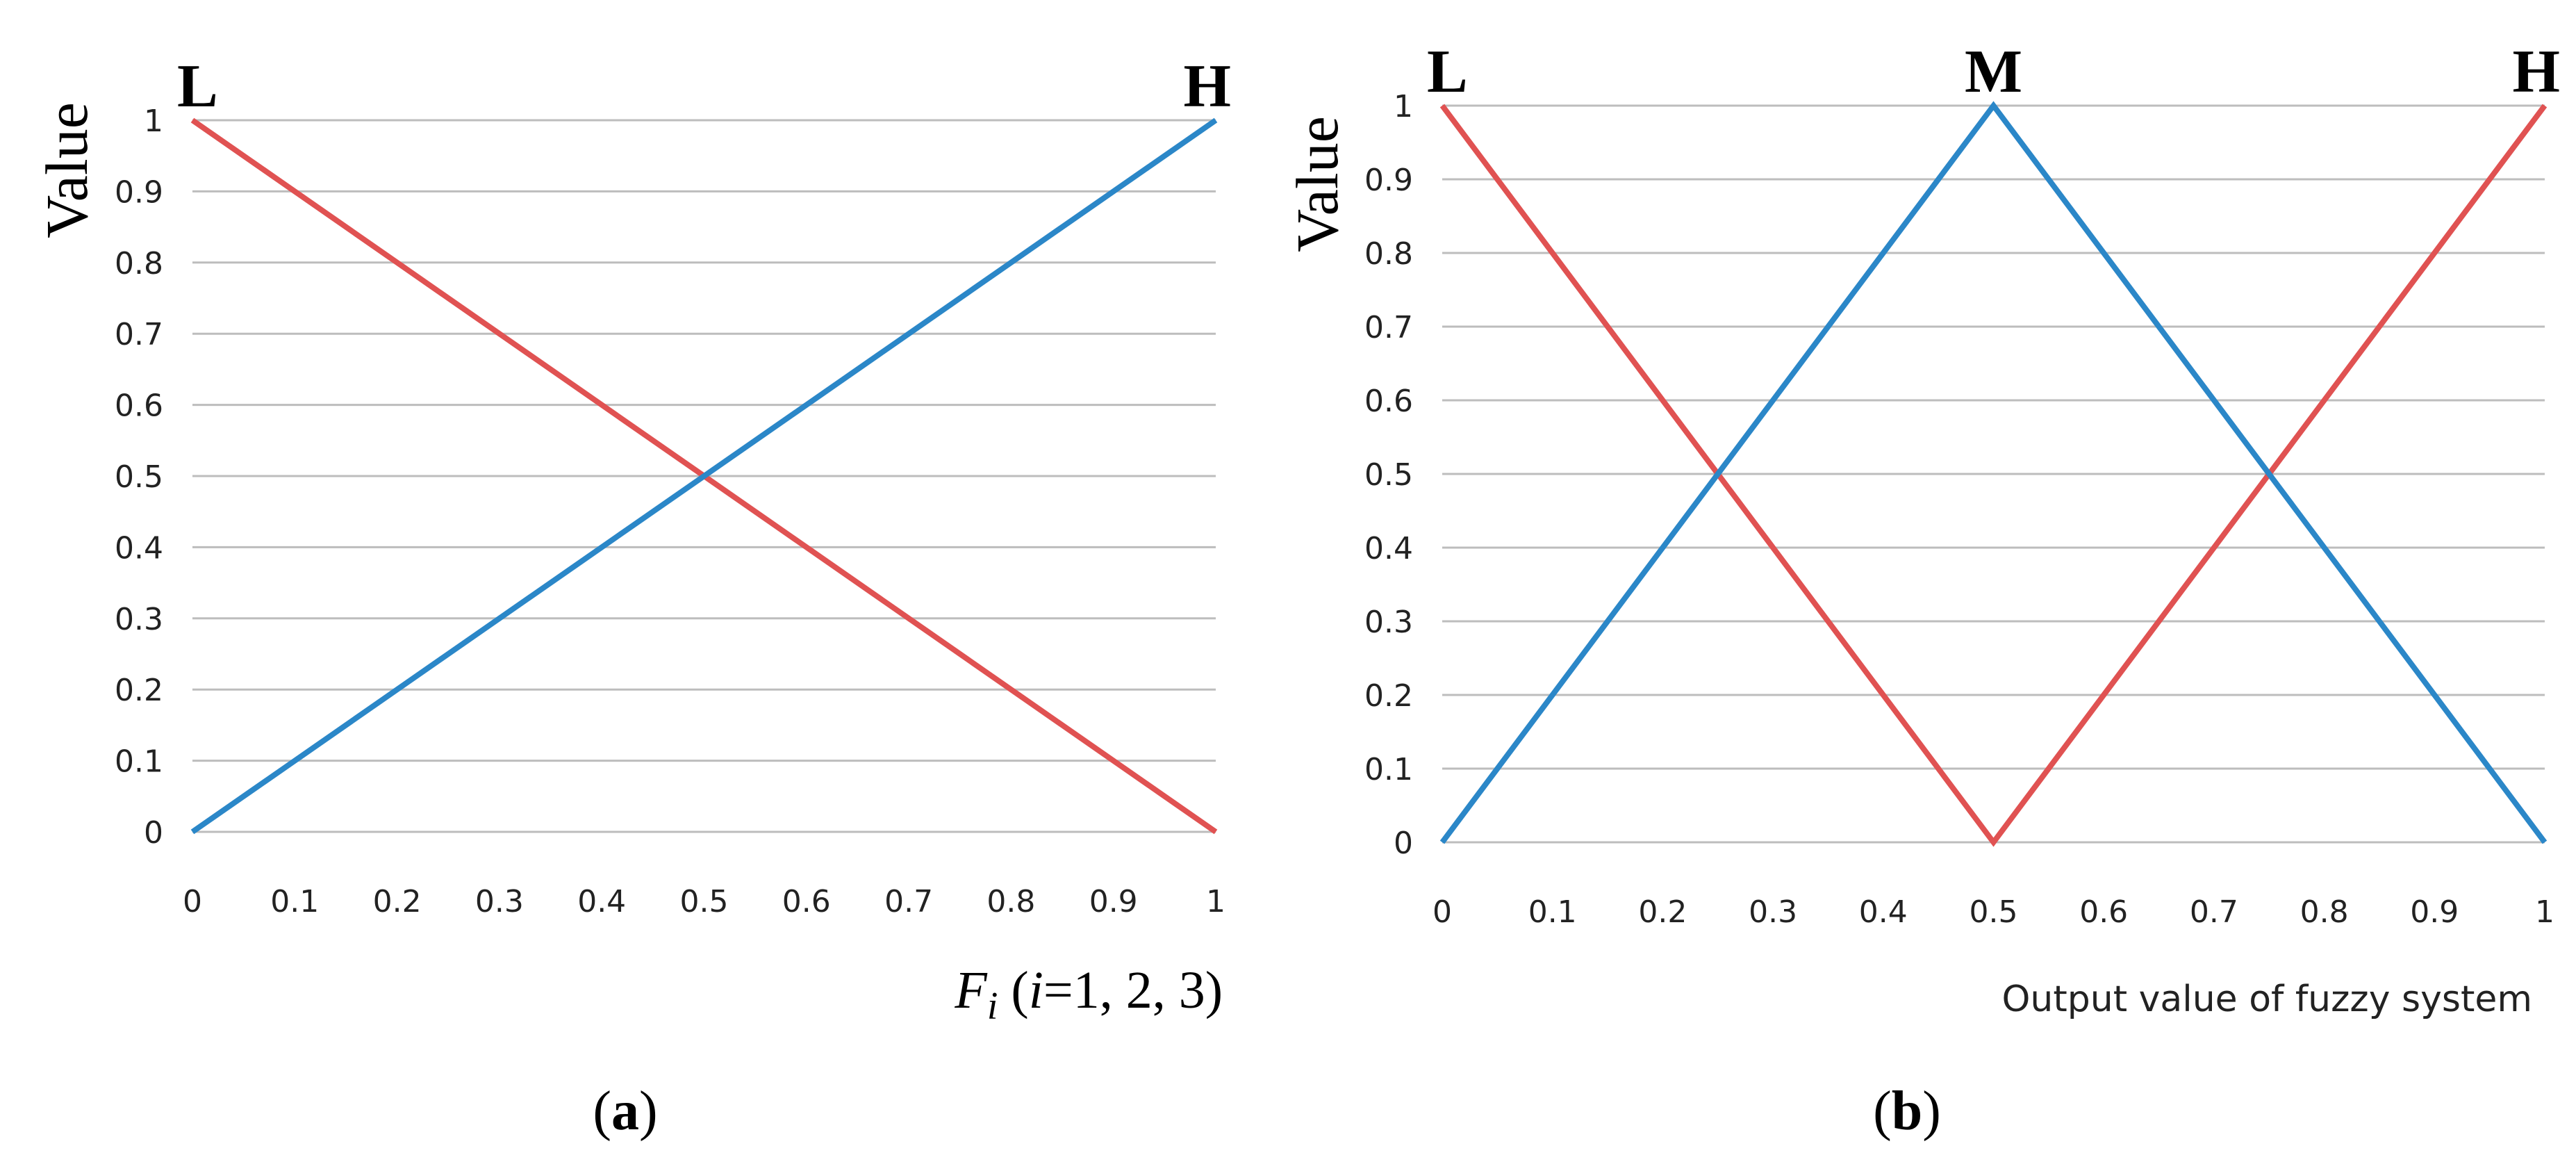  What do you see at coordinates (1388, 622) in the screenshot?
I see `chart-b-y-tick-label: 0.3` at bounding box center [1388, 622].